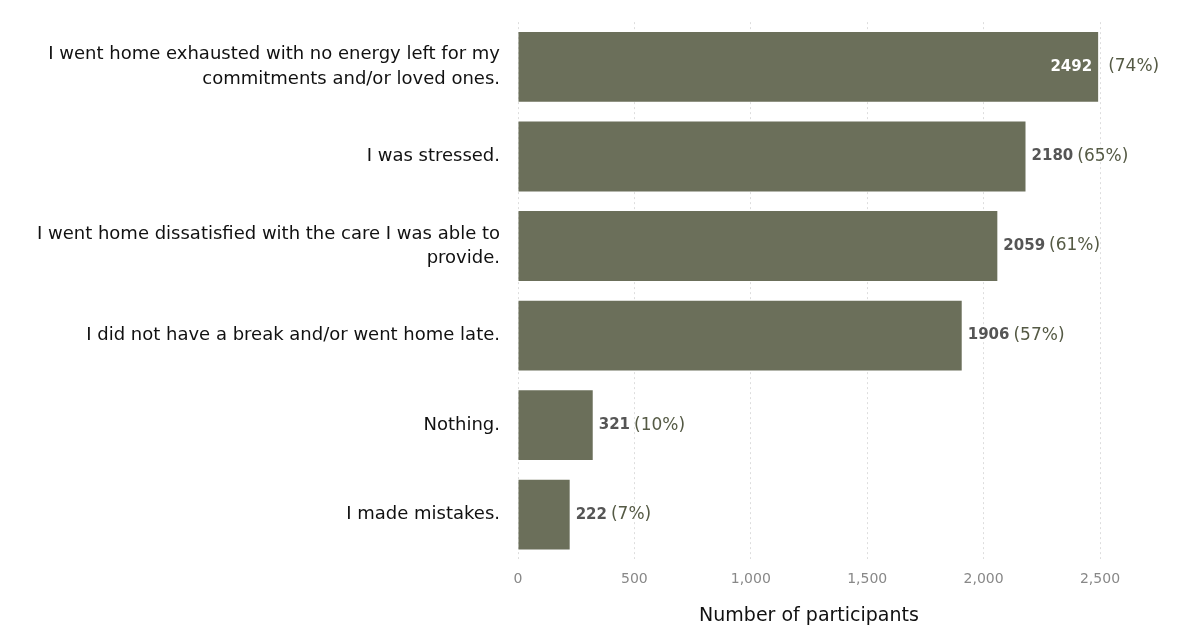 The width and height of the screenshot is (1177, 633). Describe the element at coordinates (274, 65) in the screenshot. I see `y-tick-label: I went home exhausted with no energy left for my commitments and/or loved ones.` at that location.